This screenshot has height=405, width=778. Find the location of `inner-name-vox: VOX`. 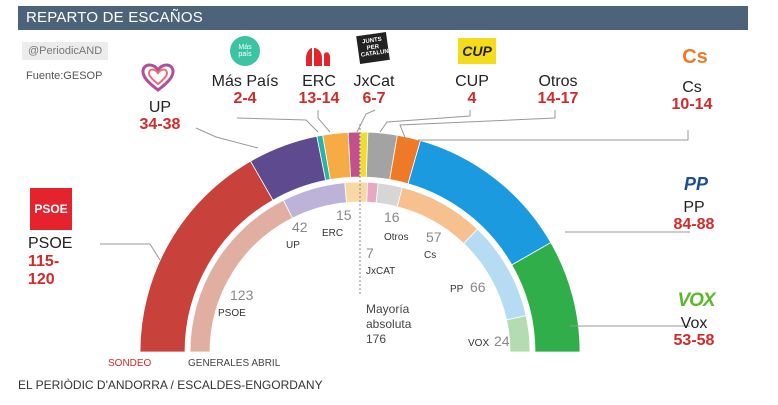

inner-name-vox: VOX is located at coordinates (478, 343).